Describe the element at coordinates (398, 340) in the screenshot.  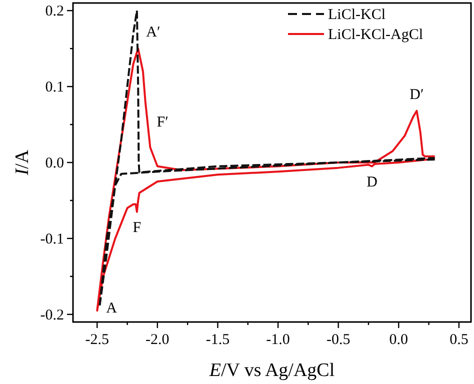
I see `x-tick-label: 0.0` at that location.